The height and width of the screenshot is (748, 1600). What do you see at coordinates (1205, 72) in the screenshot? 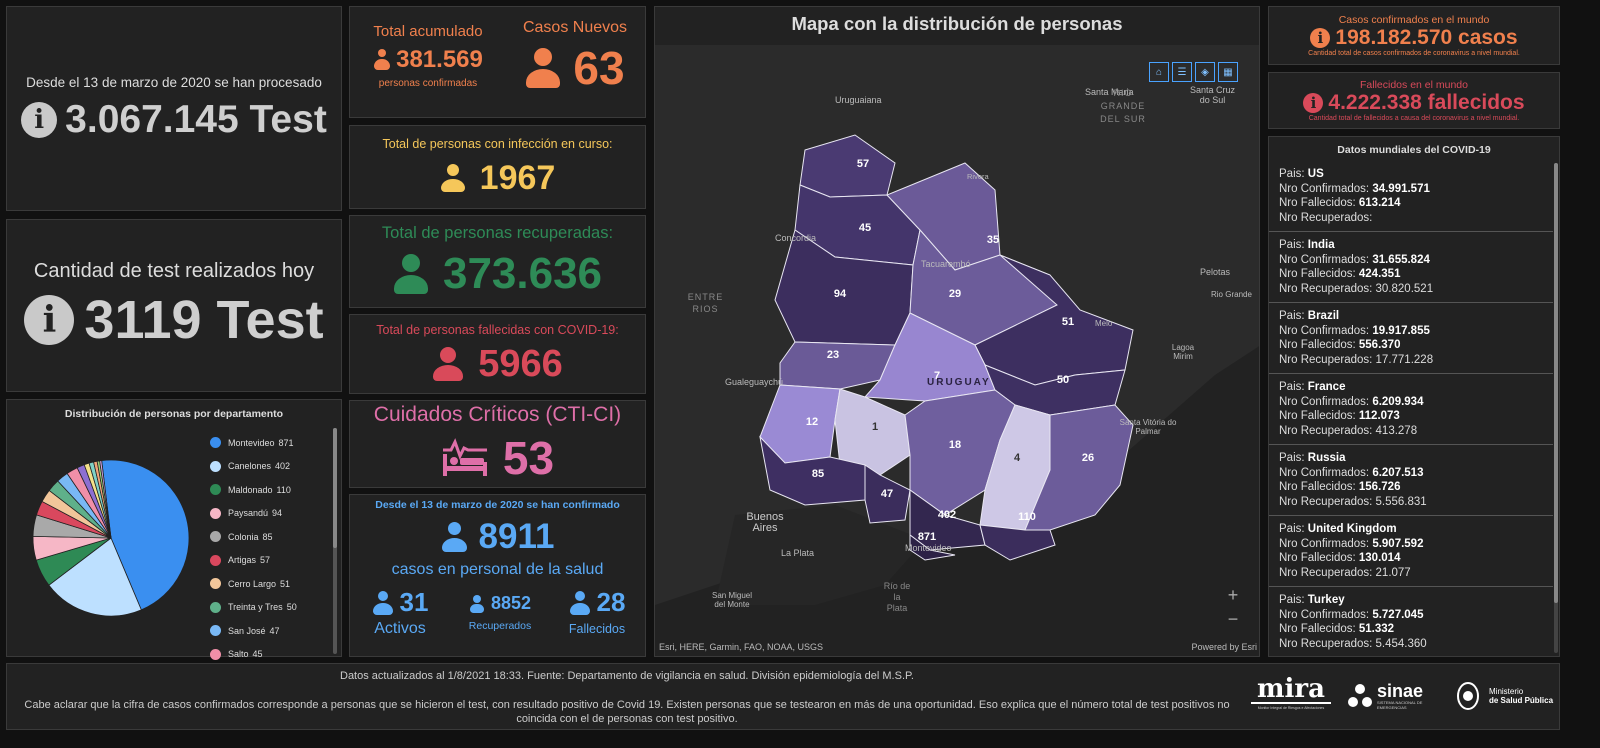
I see `layers-icon: ◈` at bounding box center [1205, 72].